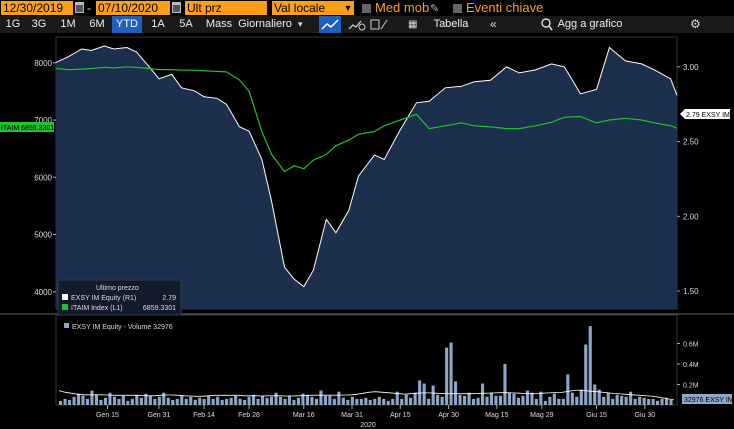 The image size is (734, 429). I want to click on period-ytd-button: YTD, so click(127, 24).